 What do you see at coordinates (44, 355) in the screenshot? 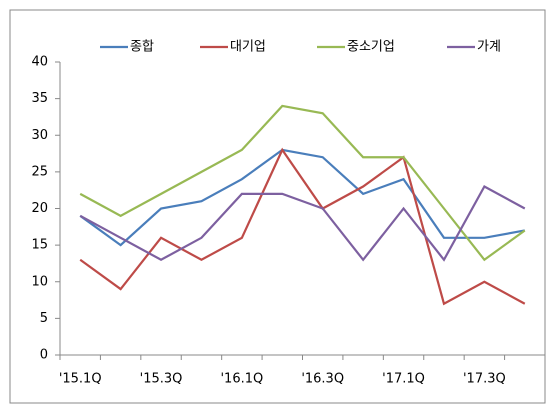
I see `y-tick-label: 0` at bounding box center [44, 355].